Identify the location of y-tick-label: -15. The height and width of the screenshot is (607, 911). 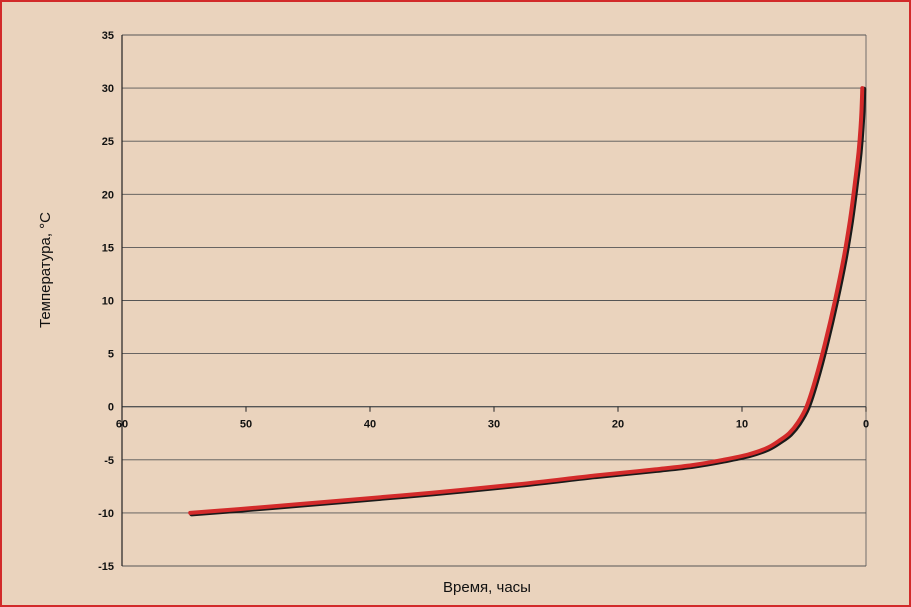
(106, 567).